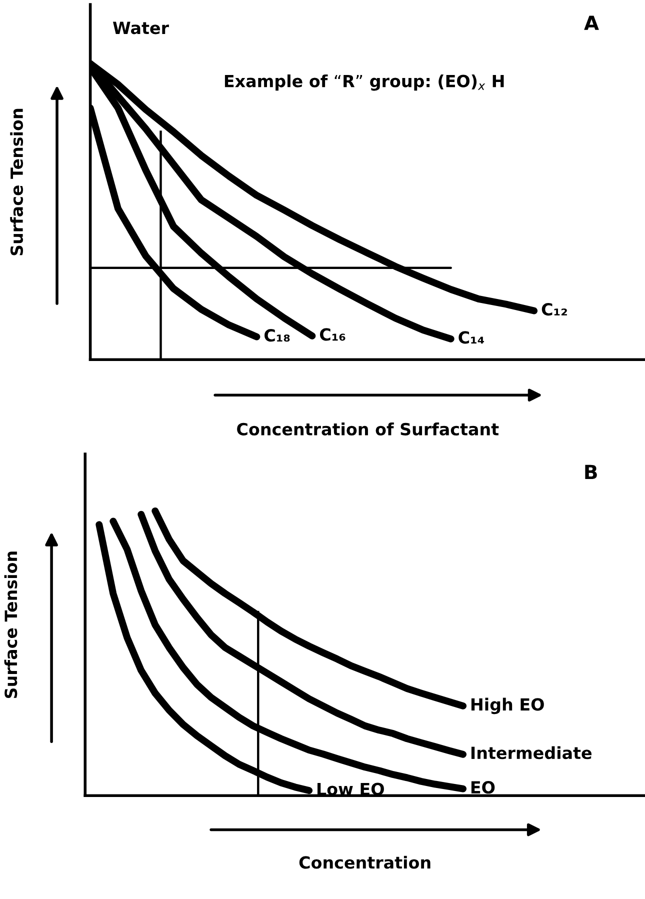  Describe the element at coordinates (507, 706) in the screenshot. I see `series-label: High EO` at that location.